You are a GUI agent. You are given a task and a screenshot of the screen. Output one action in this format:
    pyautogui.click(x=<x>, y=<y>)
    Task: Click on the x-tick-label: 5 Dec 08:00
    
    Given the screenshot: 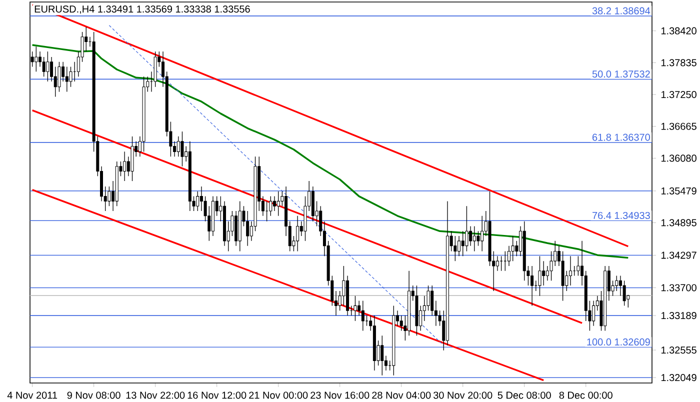 What is the action you would take?
    pyautogui.click(x=524, y=395)
    